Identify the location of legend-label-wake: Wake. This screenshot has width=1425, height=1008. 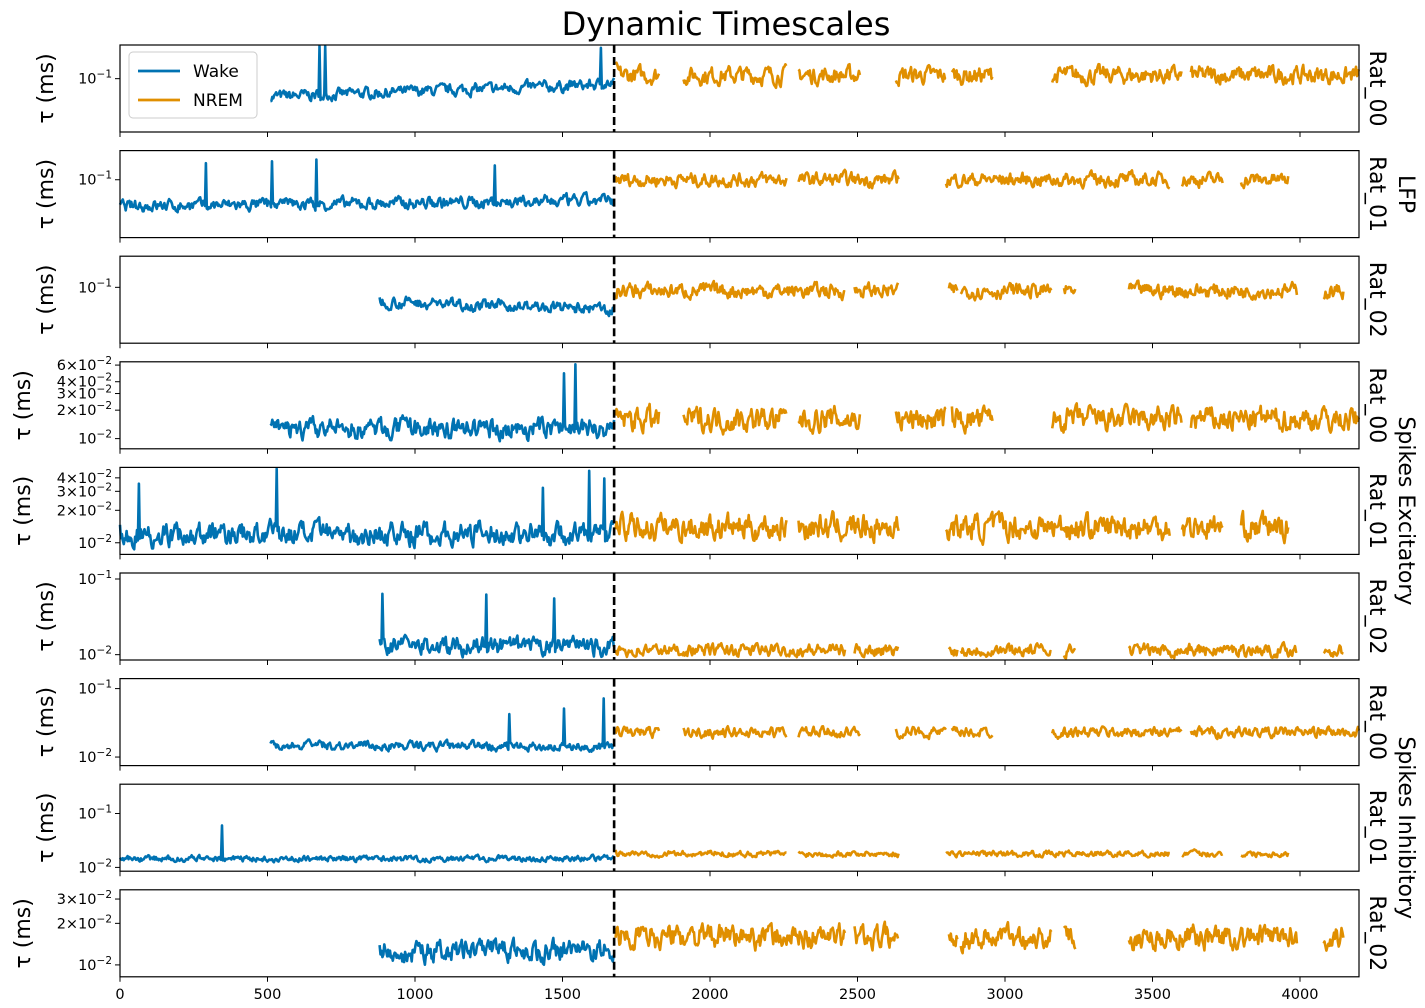
(216, 72).